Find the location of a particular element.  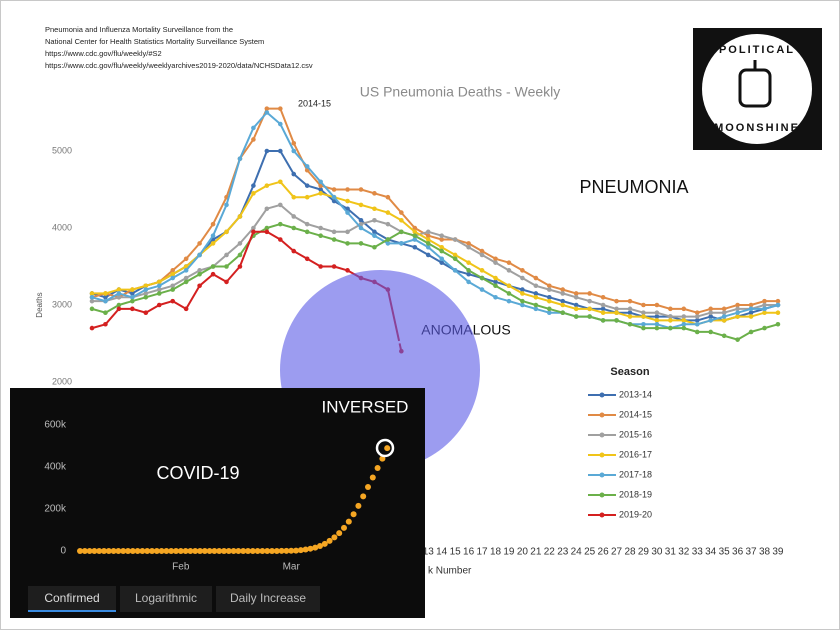

x-tick-label: 31 is located at coordinates (671, 552).